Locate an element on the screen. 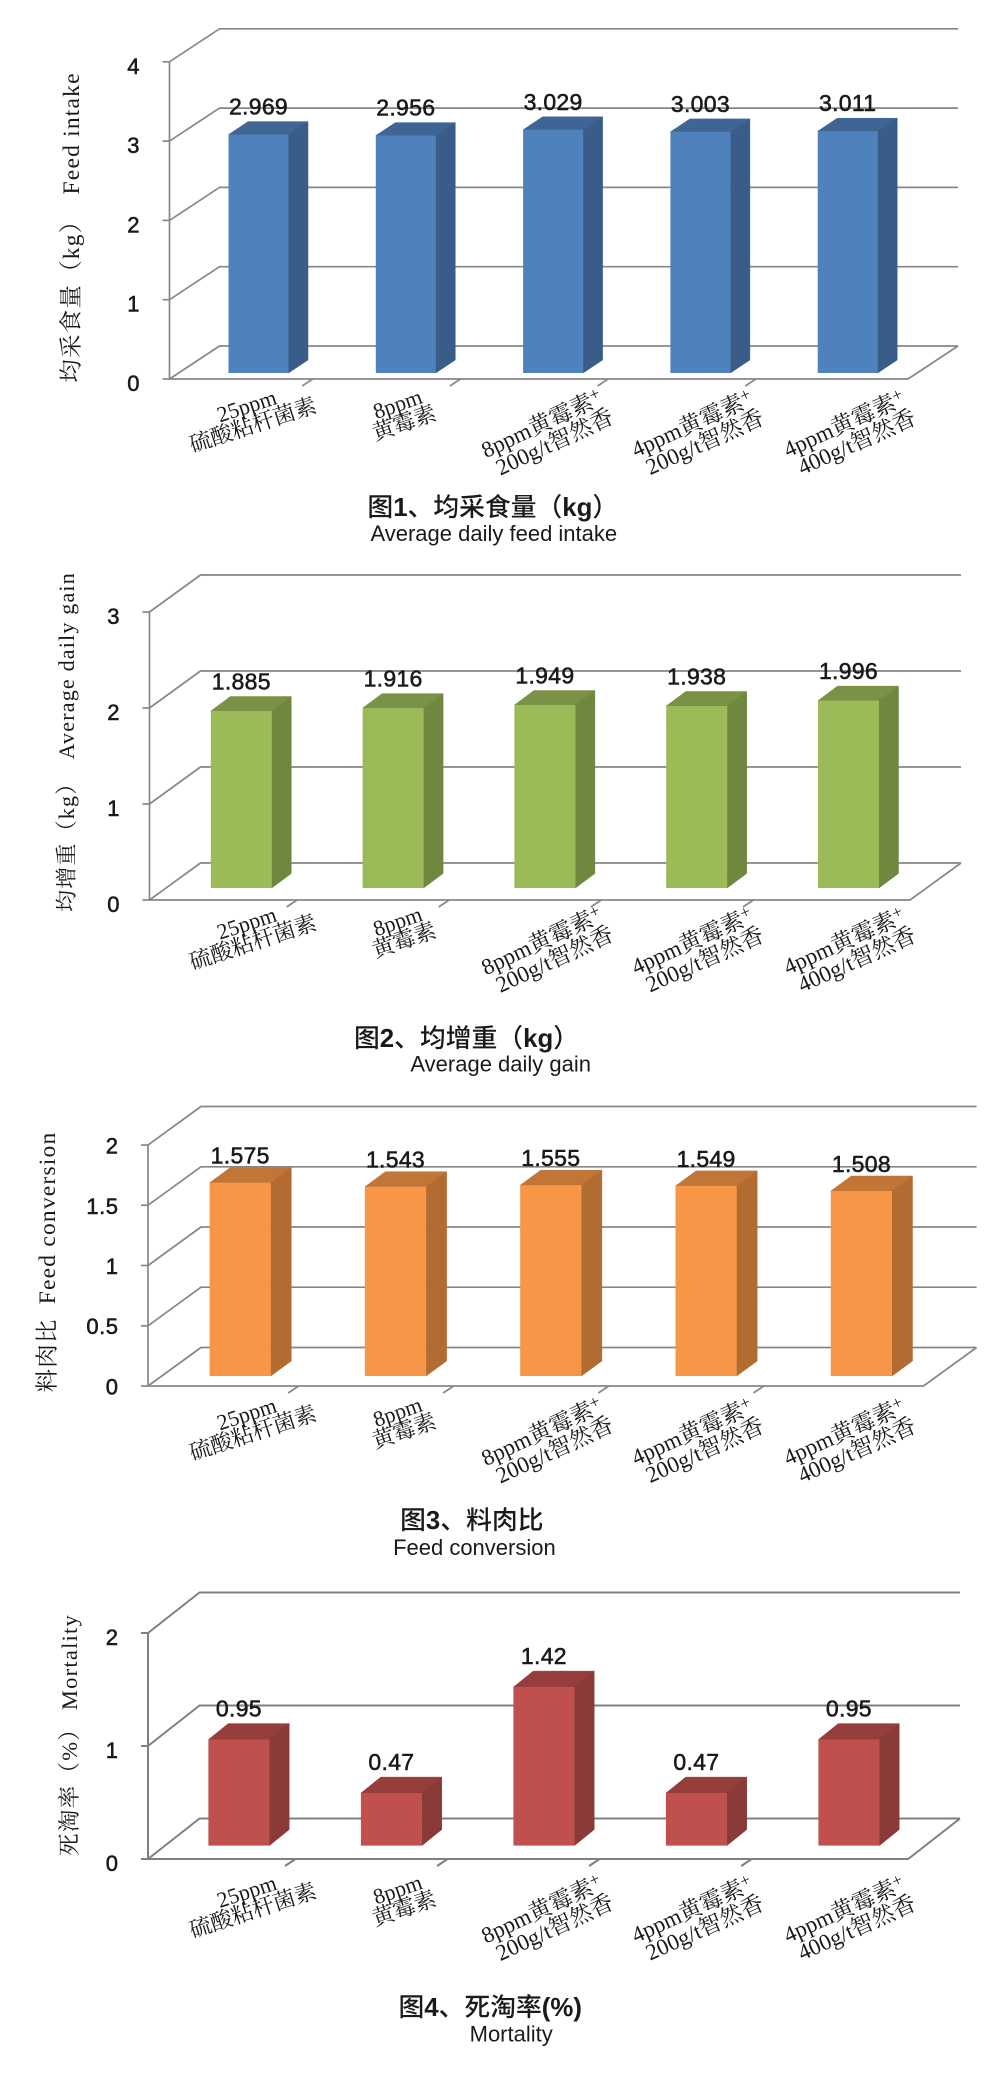 This screenshot has height=2075, width=1000. svg-text: 1.549 is located at coordinates (706, 1159).